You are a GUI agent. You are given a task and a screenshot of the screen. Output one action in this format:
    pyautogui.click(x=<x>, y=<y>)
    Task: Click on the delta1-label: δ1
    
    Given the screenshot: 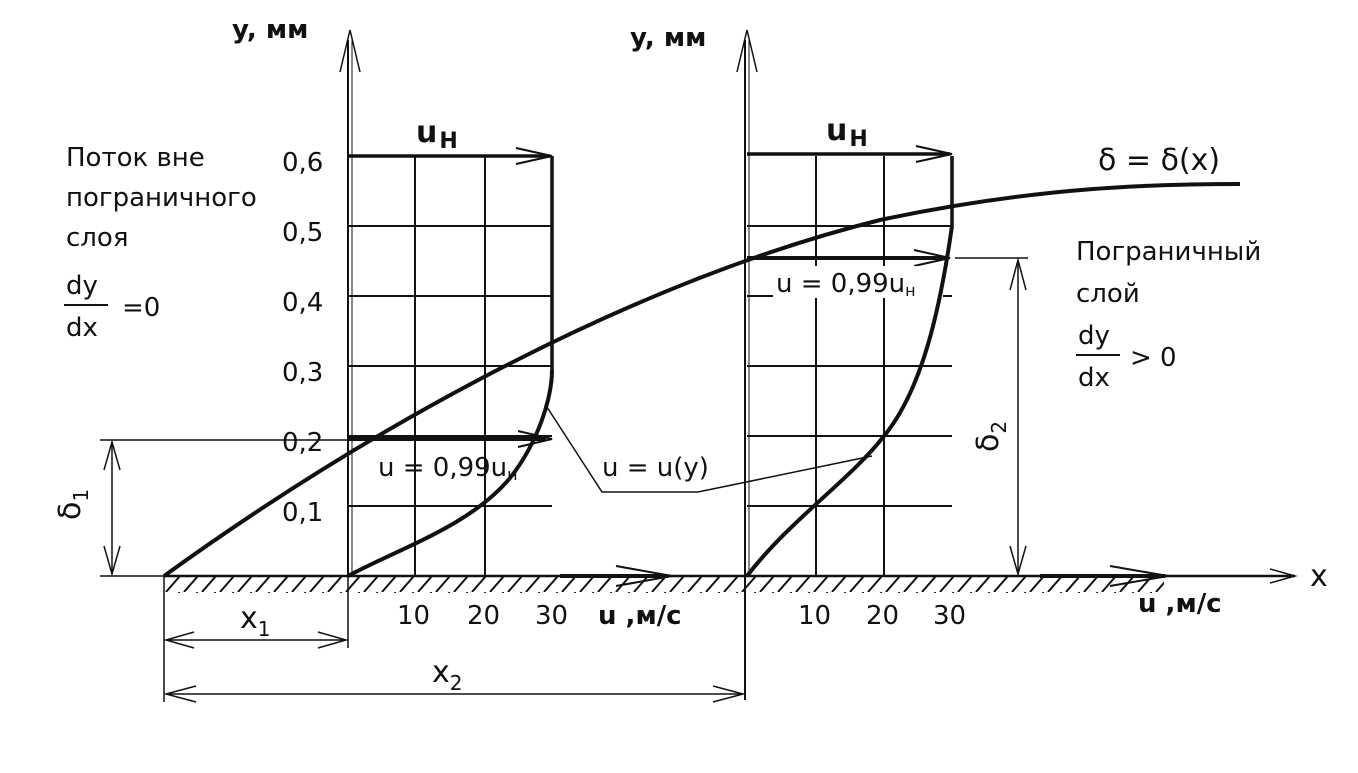 What is the action you would take?
    pyautogui.click(x=73, y=504)
    